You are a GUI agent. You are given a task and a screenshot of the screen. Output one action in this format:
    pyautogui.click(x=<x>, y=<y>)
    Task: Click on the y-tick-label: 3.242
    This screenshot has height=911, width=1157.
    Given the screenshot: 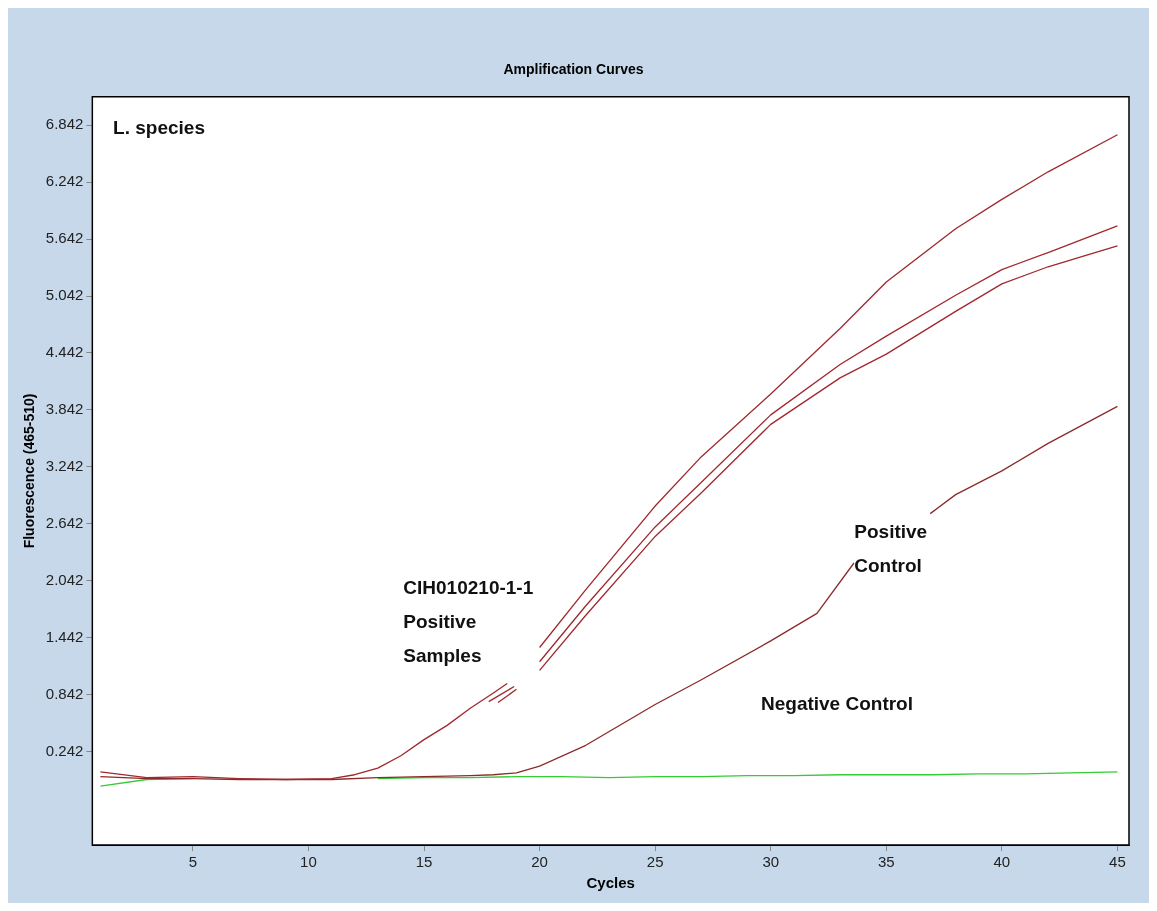 What is the action you would take?
    pyautogui.click(x=64, y=466)
    